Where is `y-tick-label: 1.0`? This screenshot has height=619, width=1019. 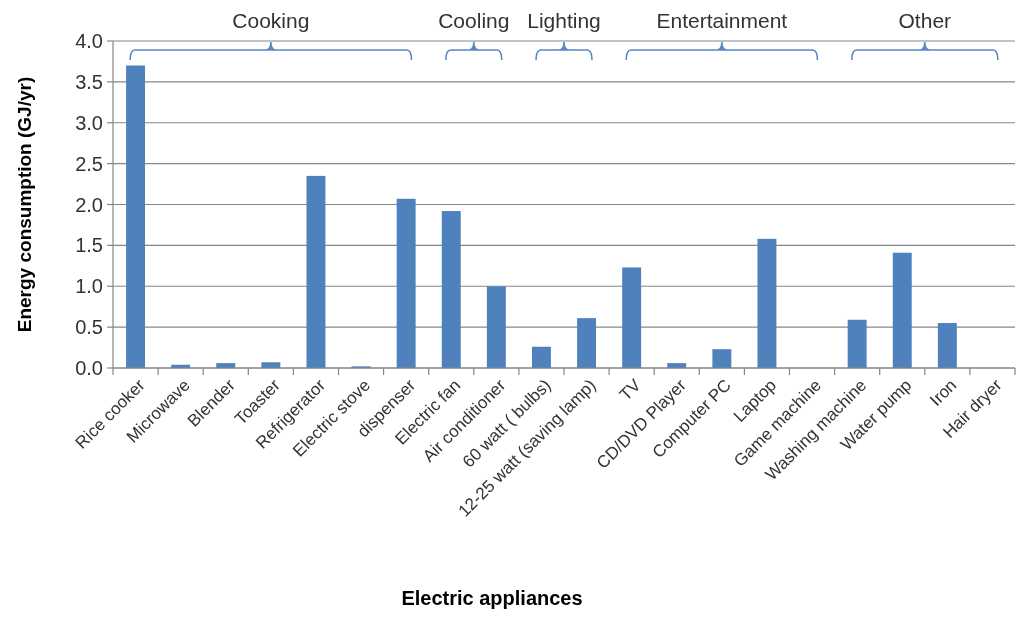
y-tick-label: 1.0 is located at coordinates (89, 286).